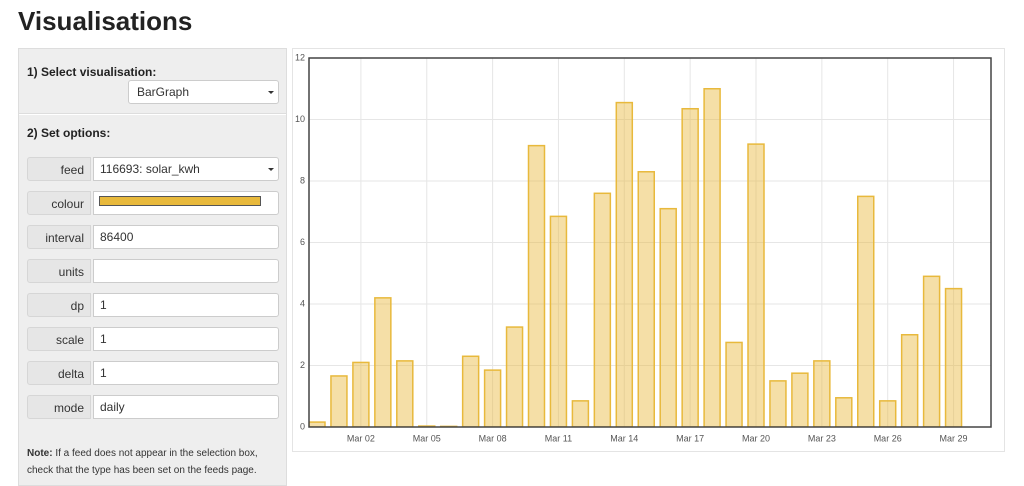 The image size is (1024, 486). What do you see at coordinates (59, 237) in the screenshot?
I see `option-label: interval` at bounding box center [59, 237].